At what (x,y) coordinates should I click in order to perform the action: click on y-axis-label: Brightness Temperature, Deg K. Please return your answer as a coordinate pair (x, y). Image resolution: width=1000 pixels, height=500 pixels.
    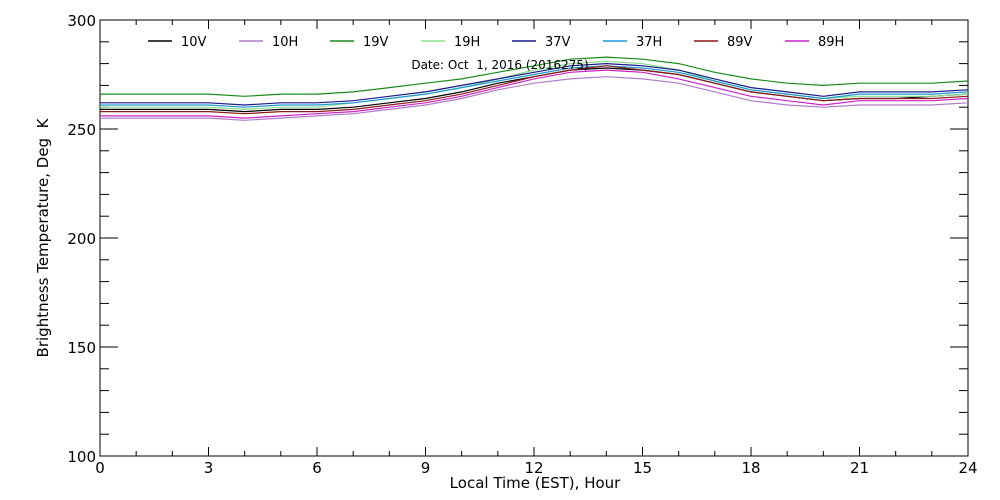
    Looking at the image, I should click on (43, 237).